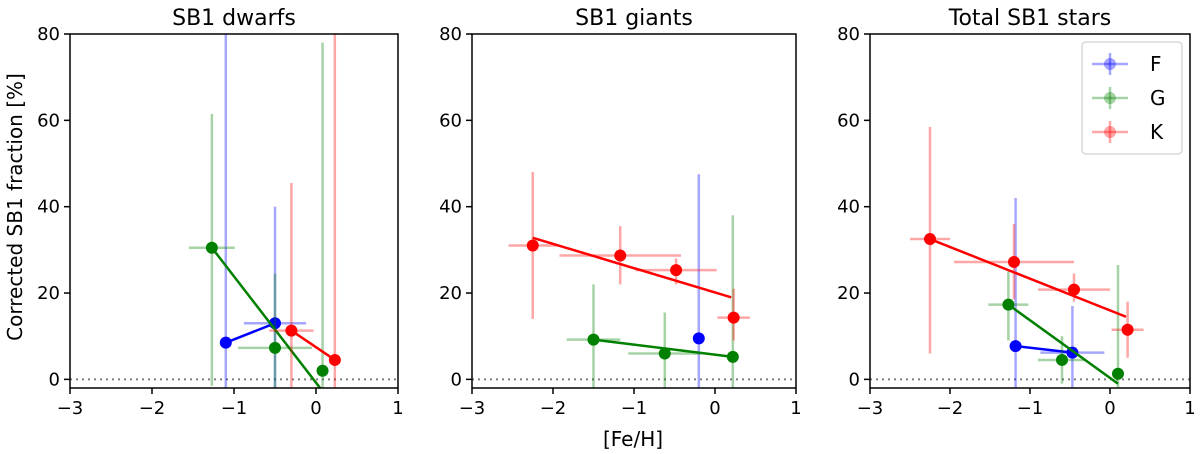 This screenshot has width=1200, height=454. I want to click on legend-box, so click(1132, 98).